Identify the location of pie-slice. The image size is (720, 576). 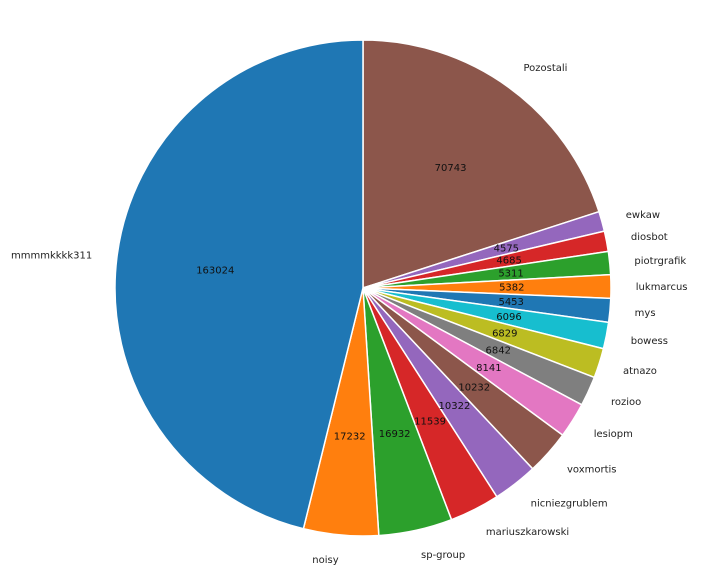
(481, 164).